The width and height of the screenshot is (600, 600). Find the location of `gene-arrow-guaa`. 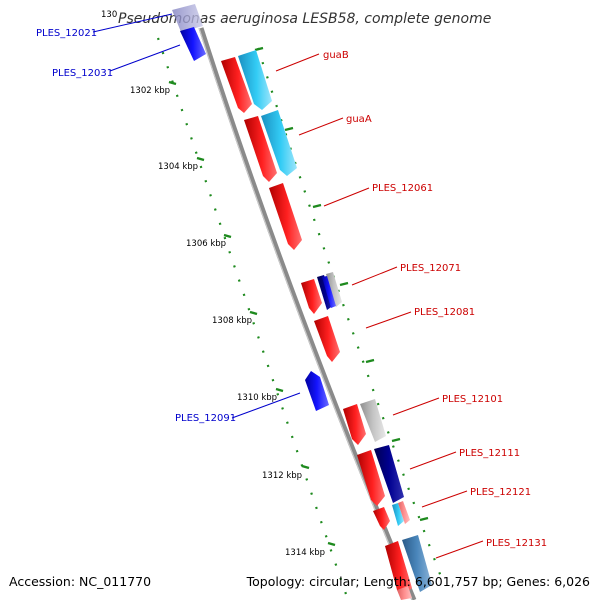

gene-arrow-guaa is located at coordinates (260, 149).